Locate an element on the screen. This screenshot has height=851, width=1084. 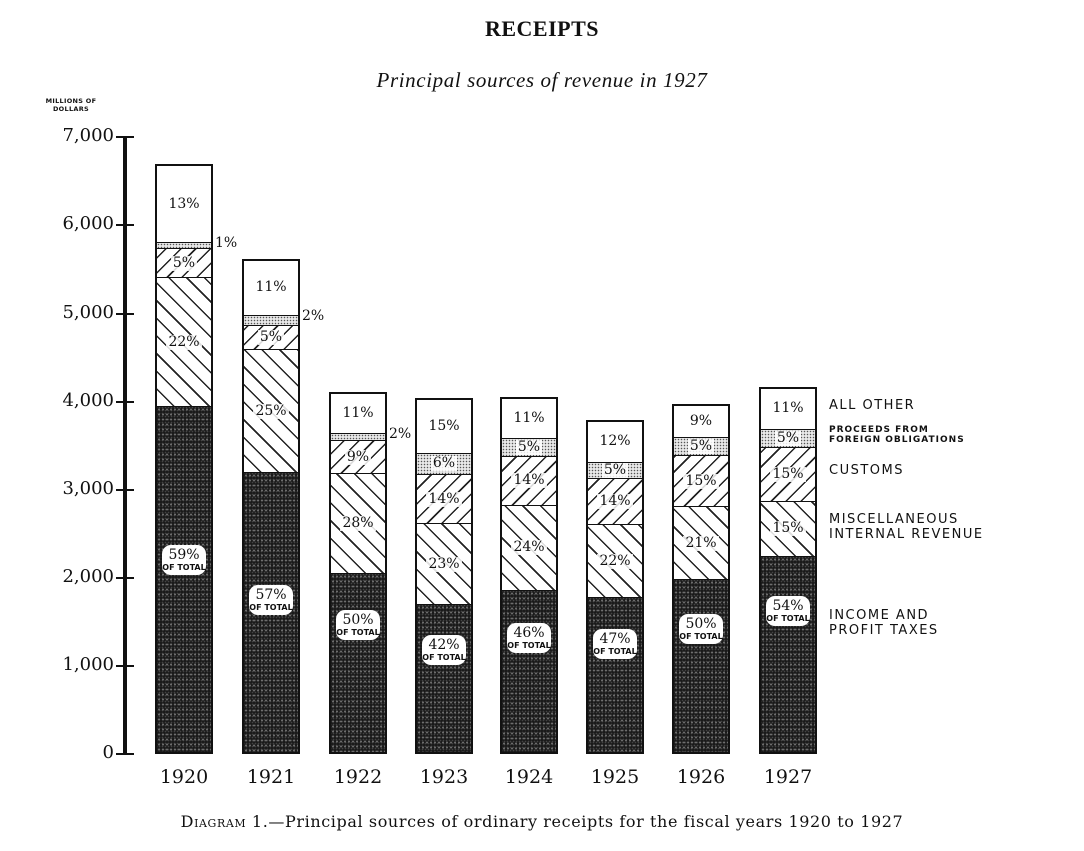
of-total-badge: 47% OF TOTAL is located at coordinates (615, 643).